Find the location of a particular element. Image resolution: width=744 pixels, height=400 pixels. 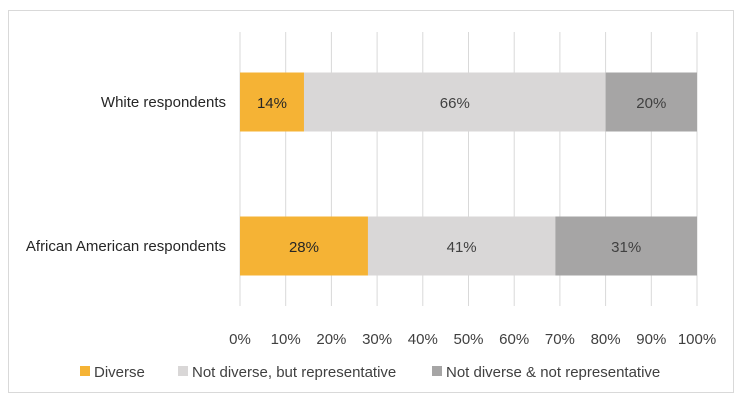

x-tick-label: 30% is located at coordinates (377, 339).